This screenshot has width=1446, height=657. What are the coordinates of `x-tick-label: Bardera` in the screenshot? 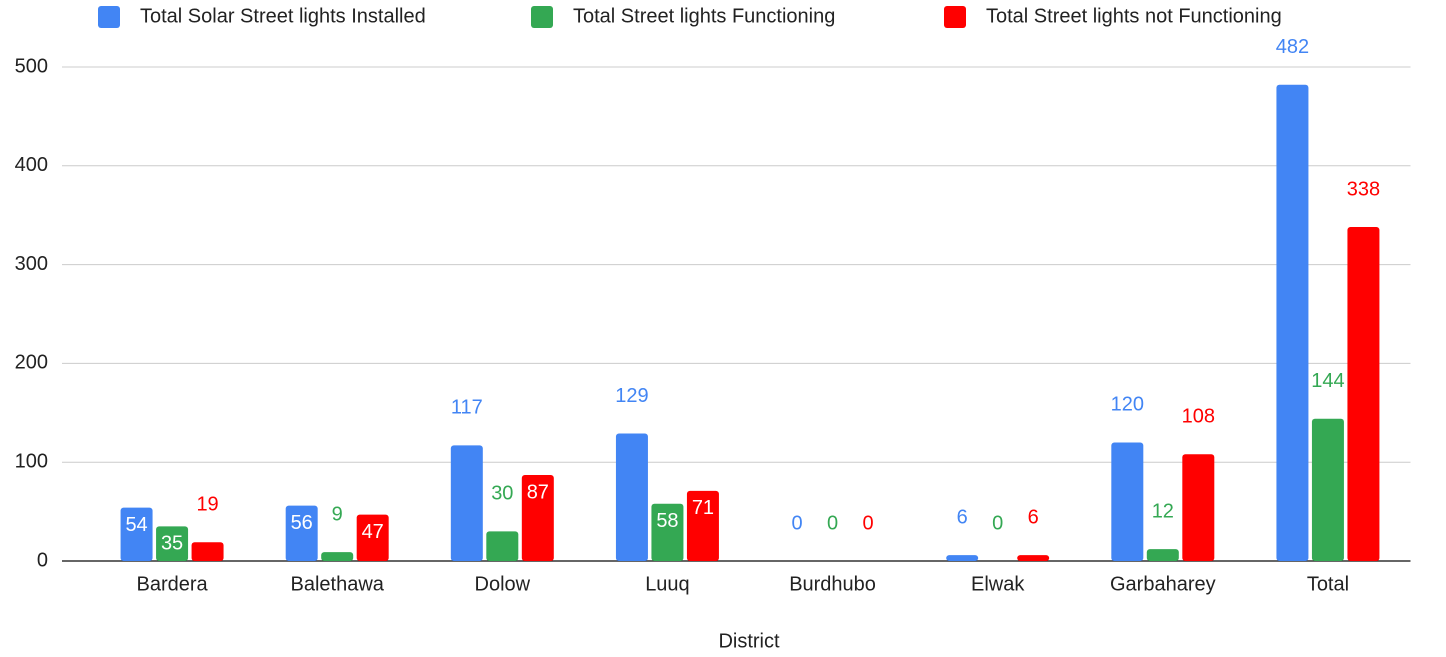 It's located at (172, 584).